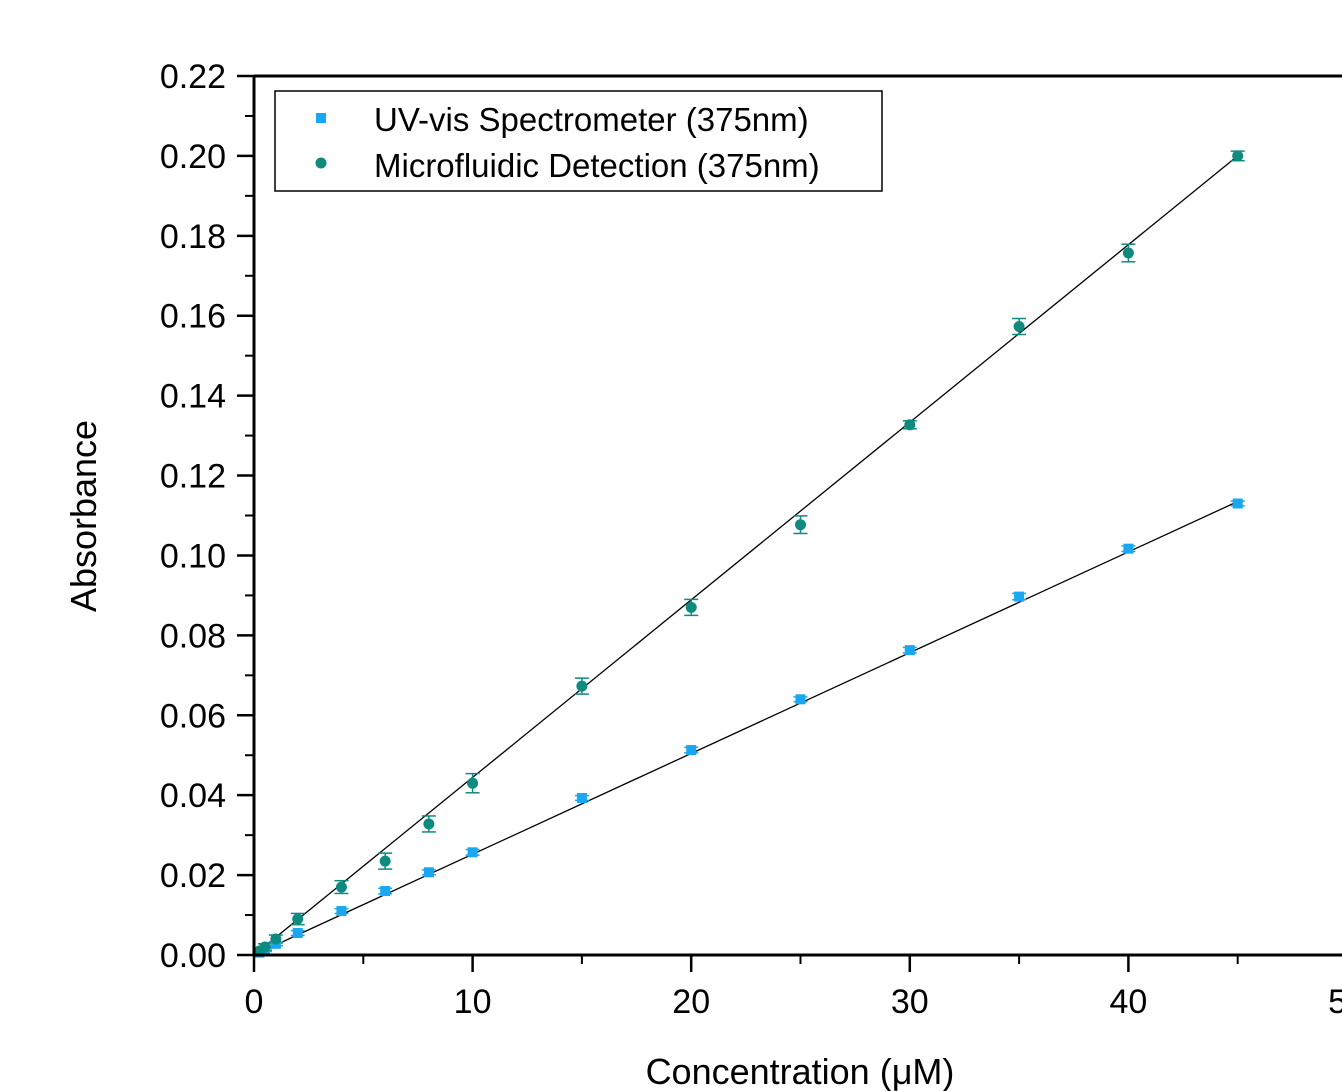 The height and width of the screenshot is (1091, 1342). Describe the element at coordinates (193, 237) in the screenshot. I see `y-tick-label: 0.18` at that location.